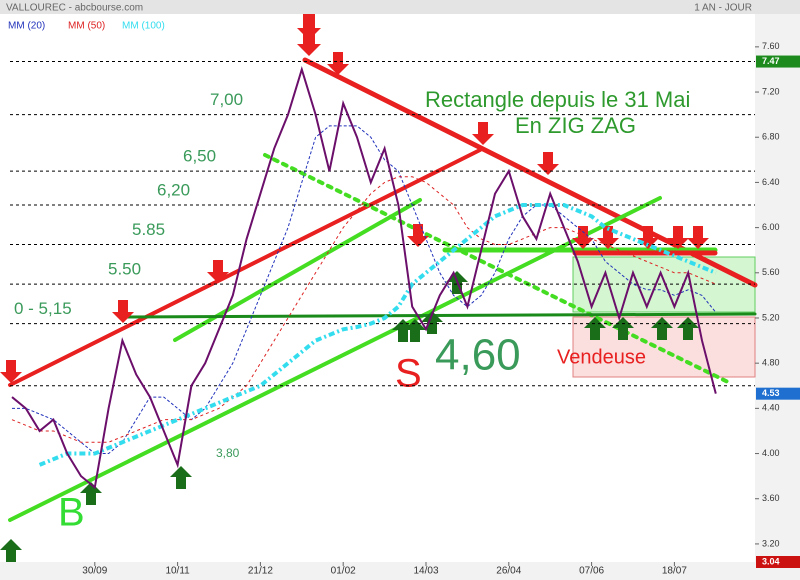 This screenshot has height=580, width=800. I want to click on x-tick-label: 14/03, so click(425, 571).